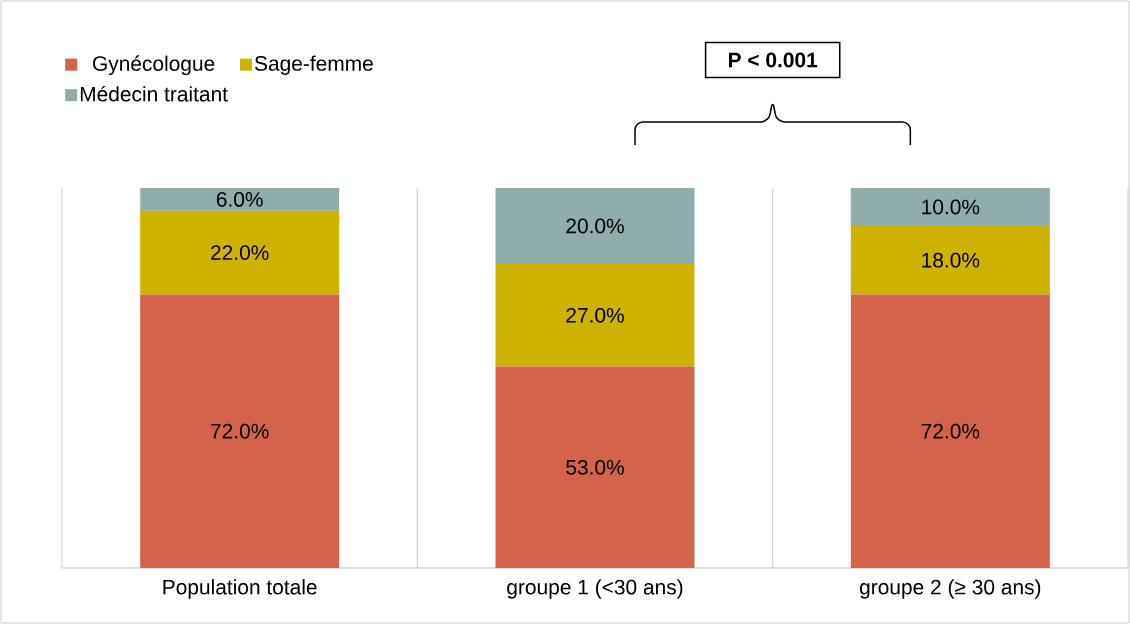  Describe the element at coordinates (773, 60) in the screenshot. I see `text: P < 0.001` at that location.